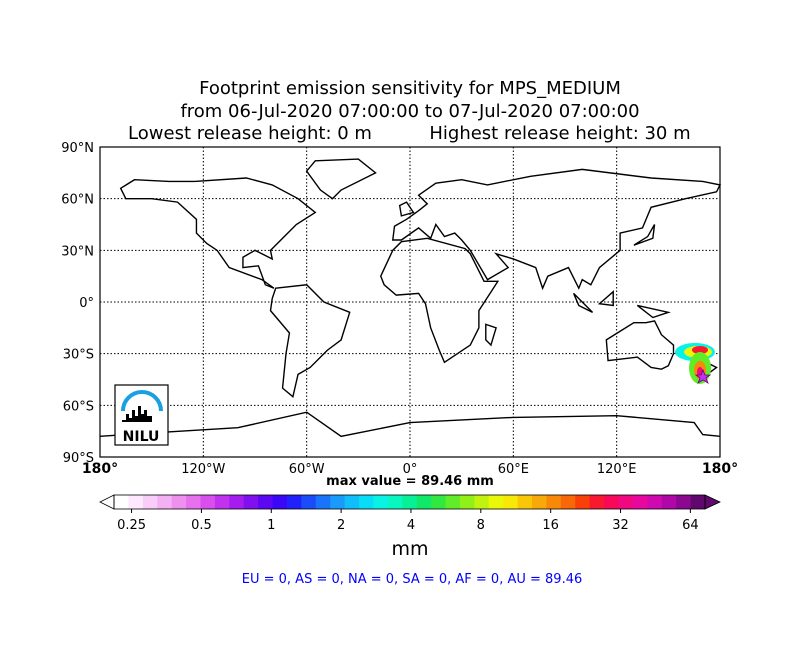 The width and height of the screenshot is (800, 654). I want to click on over-arrow, so click(712, 502).